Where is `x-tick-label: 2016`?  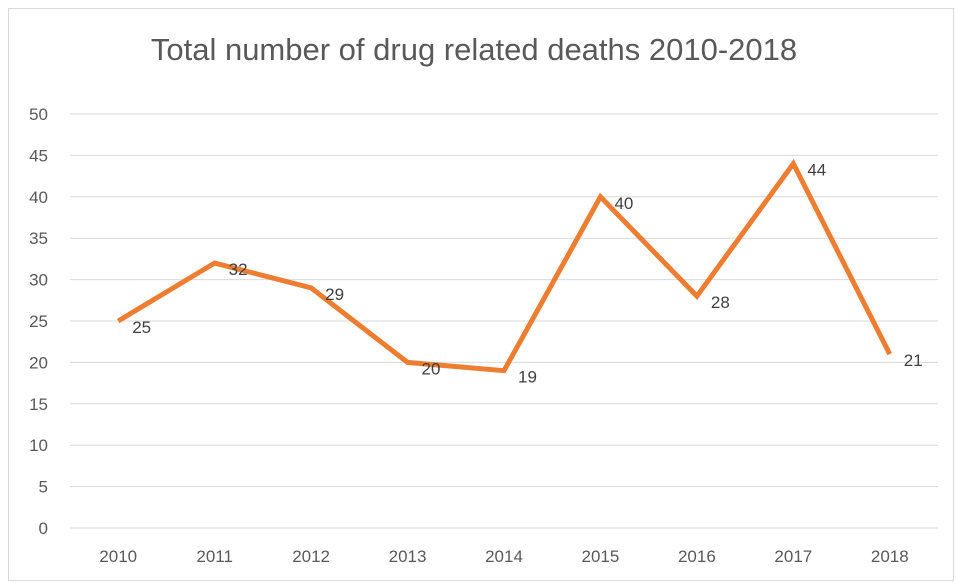 x-tick-label: 2016 is located at coordinates (697, 556).